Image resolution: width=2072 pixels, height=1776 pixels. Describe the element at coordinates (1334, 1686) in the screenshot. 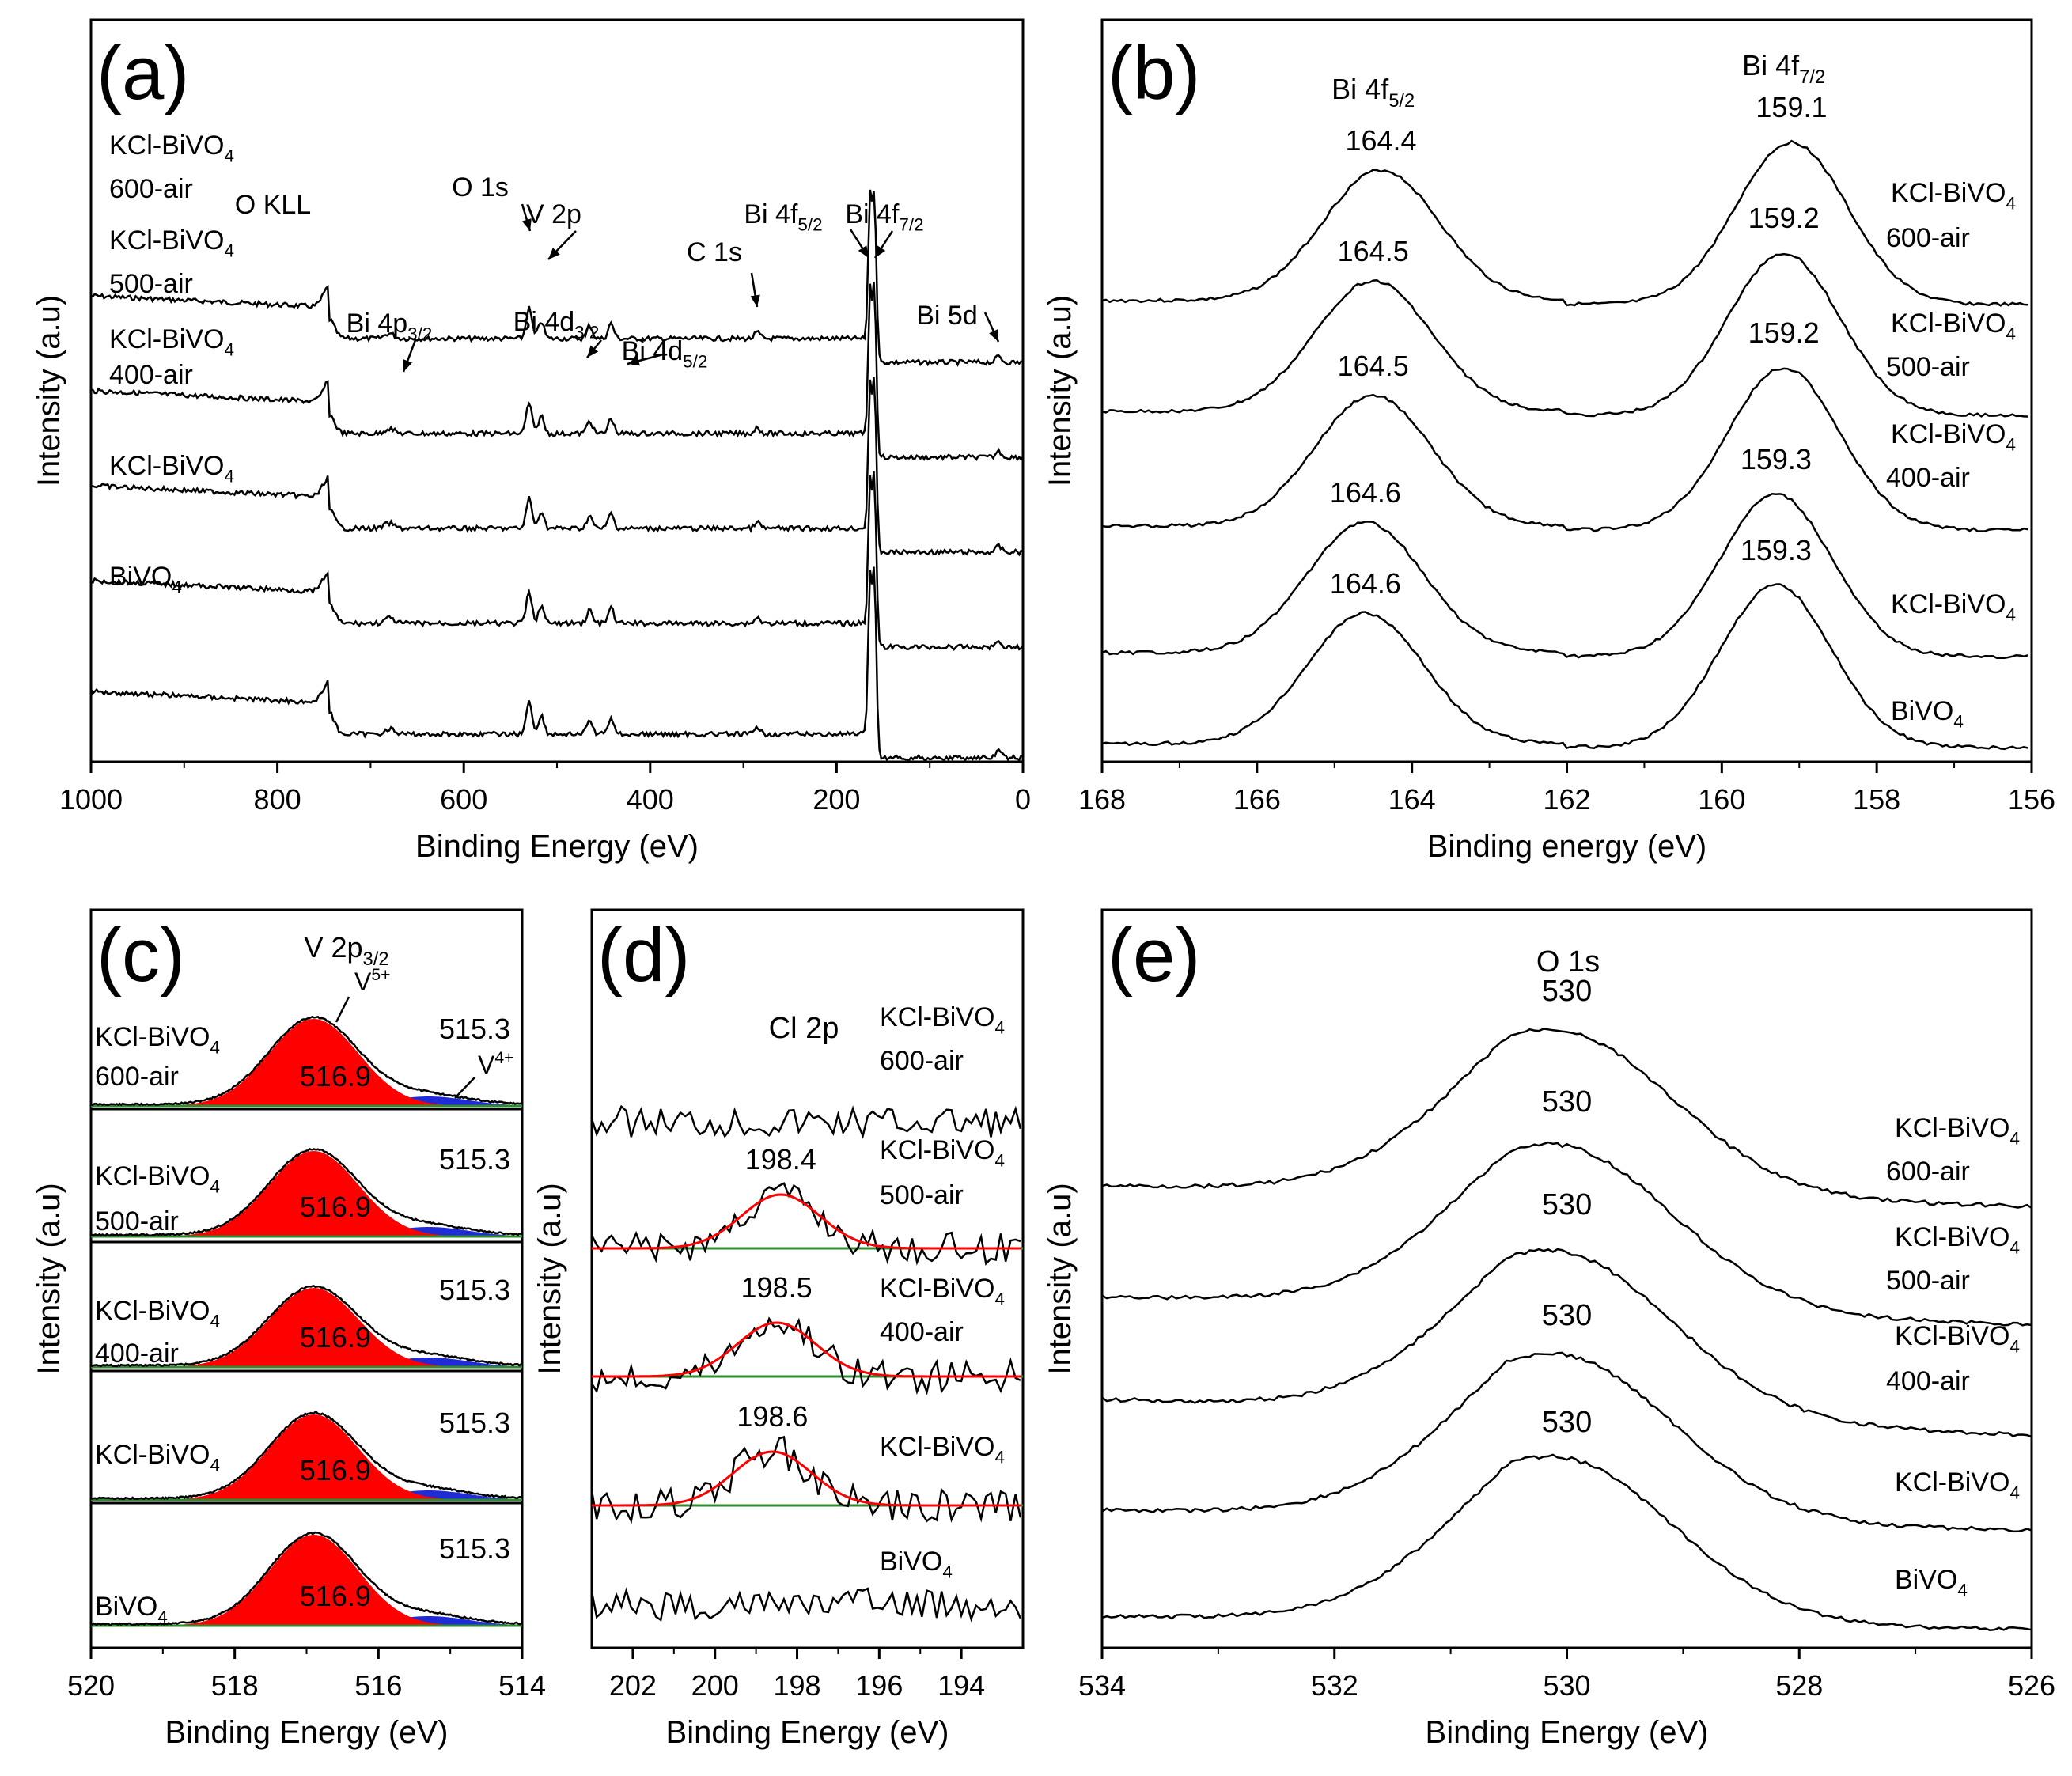

I see `panel-e-xtick-label: 532` at that location.